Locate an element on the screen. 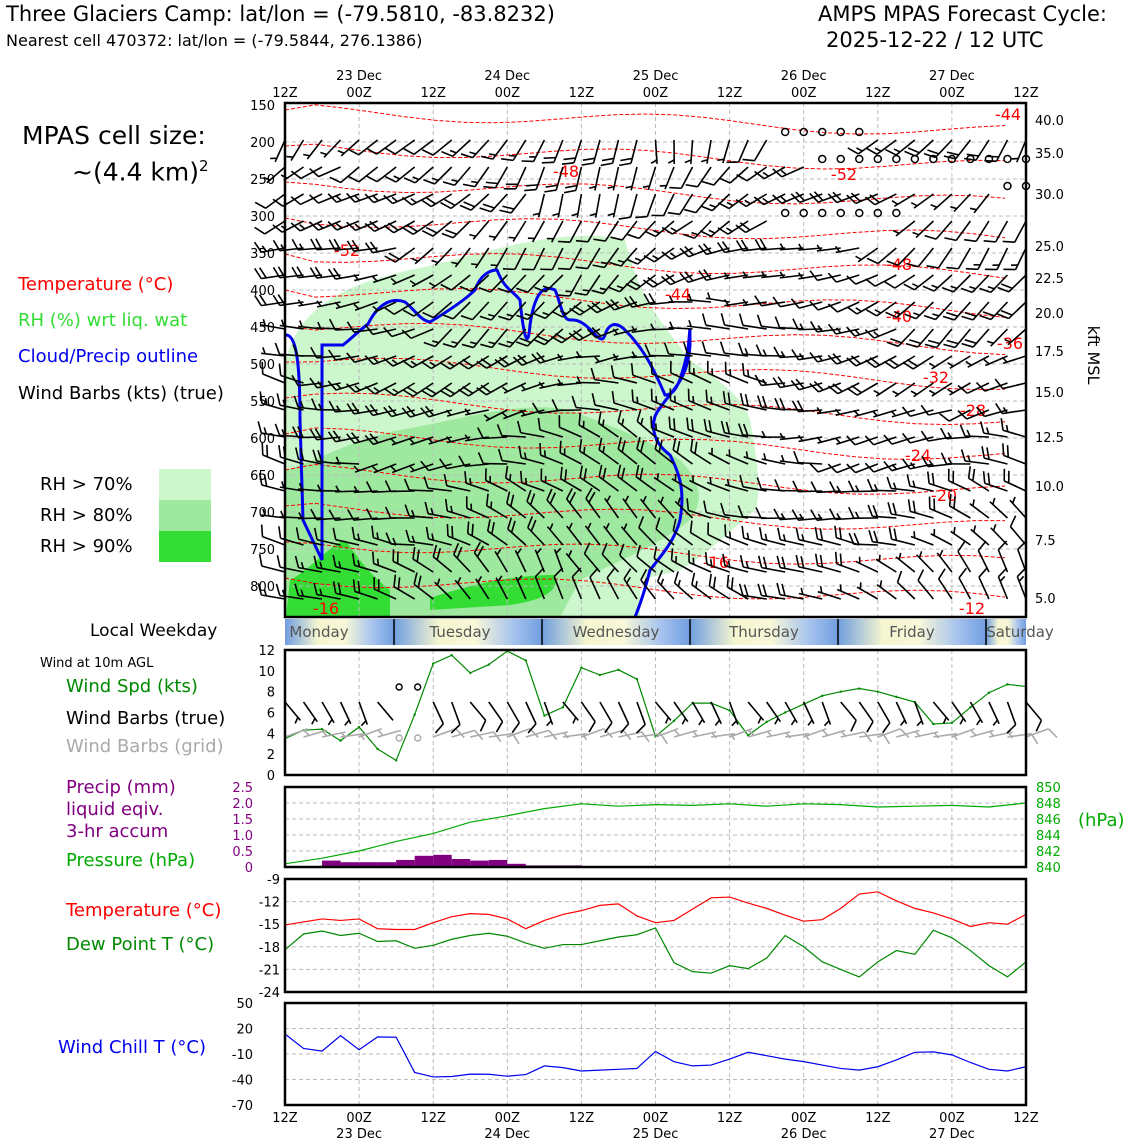 The width and height of the screenshot is (1140, 1140). precip-tick: 0 is located at coordinates (249, 868).